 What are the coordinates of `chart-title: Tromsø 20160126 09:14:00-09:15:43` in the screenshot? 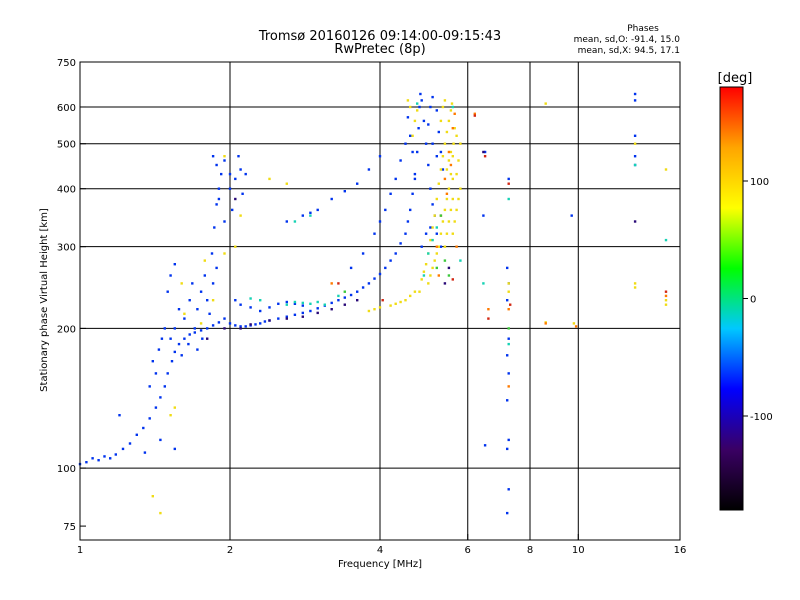 It's located at (379, 36).